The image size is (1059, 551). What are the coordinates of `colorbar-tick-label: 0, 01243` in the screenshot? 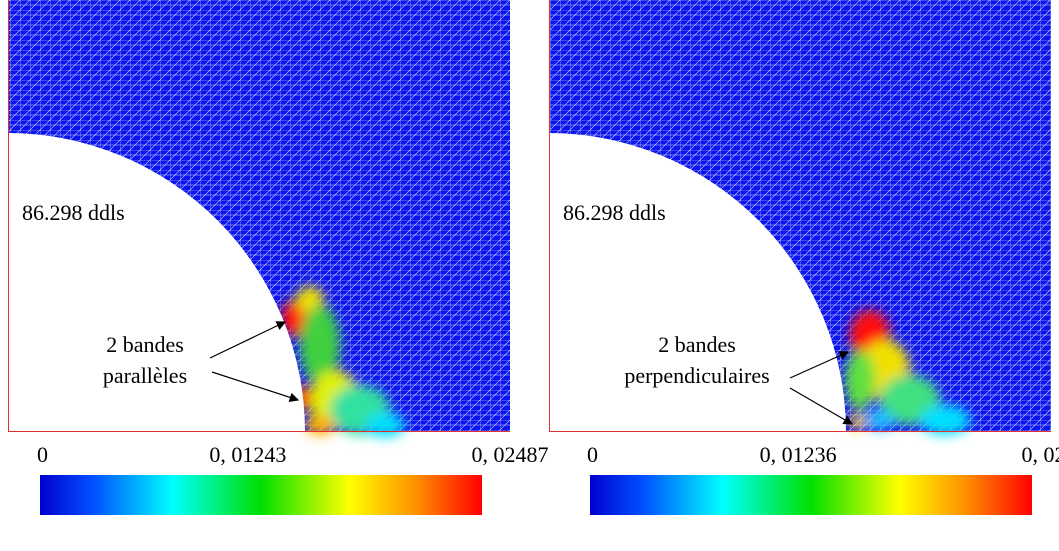 It's located at (247, 454).